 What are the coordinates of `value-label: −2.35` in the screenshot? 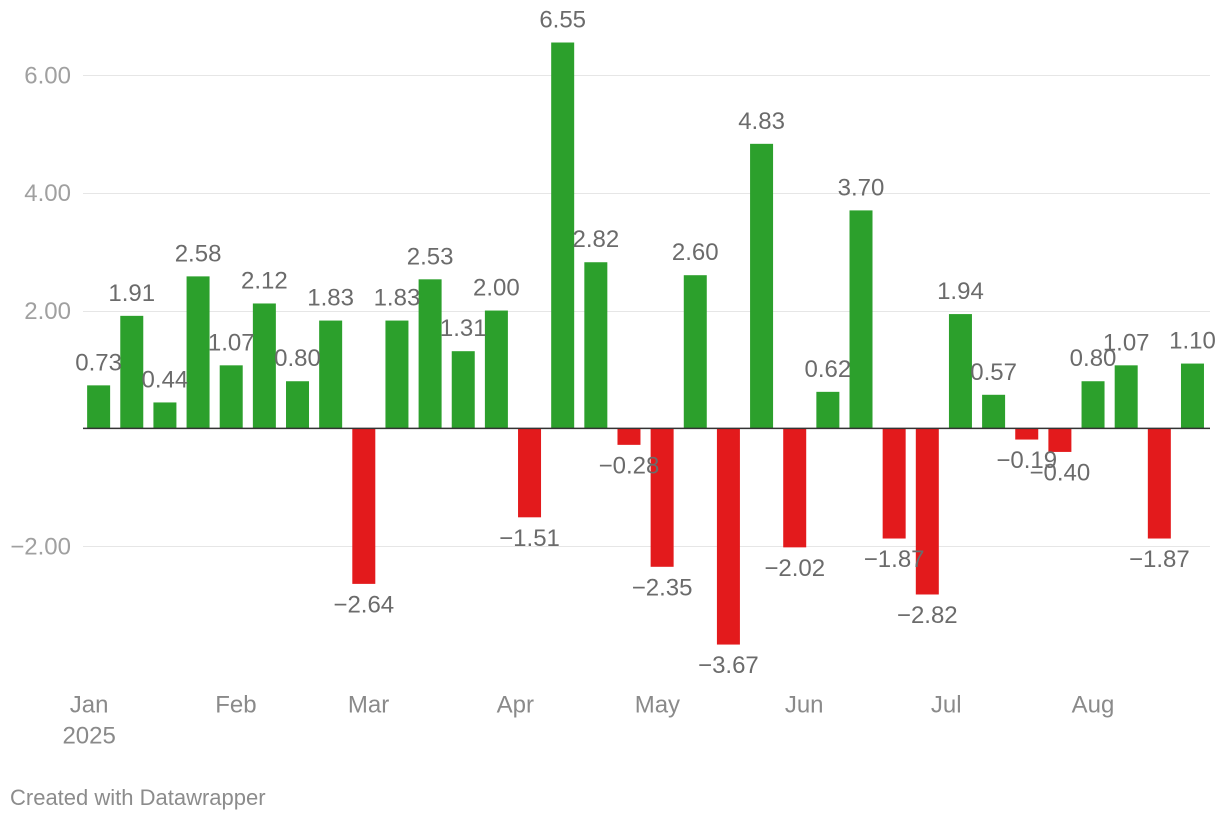 It's located at (662, 587).